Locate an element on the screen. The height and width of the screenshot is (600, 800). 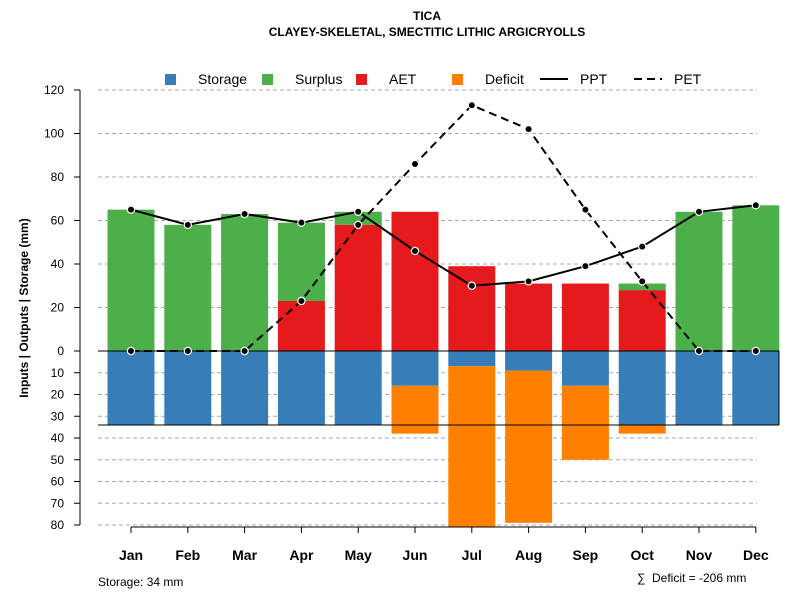
y-tick-label: 0 is located at coordinates (60, 351).